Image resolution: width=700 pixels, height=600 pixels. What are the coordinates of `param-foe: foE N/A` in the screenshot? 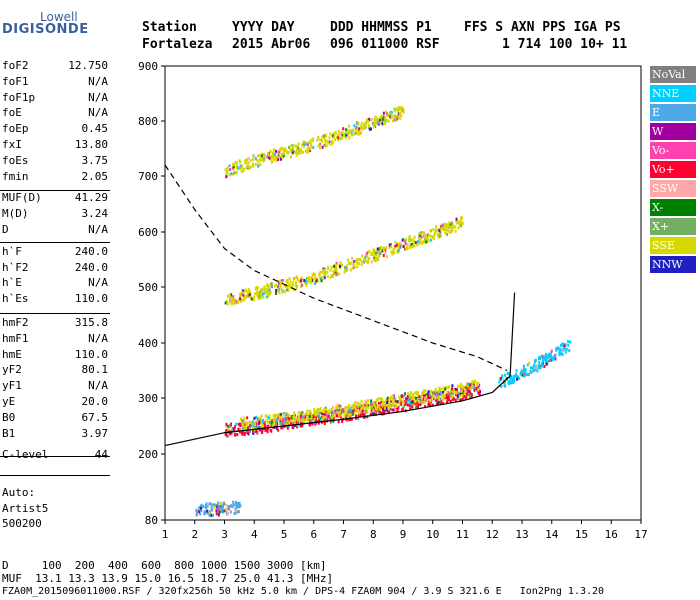 It's located at (55, 114).